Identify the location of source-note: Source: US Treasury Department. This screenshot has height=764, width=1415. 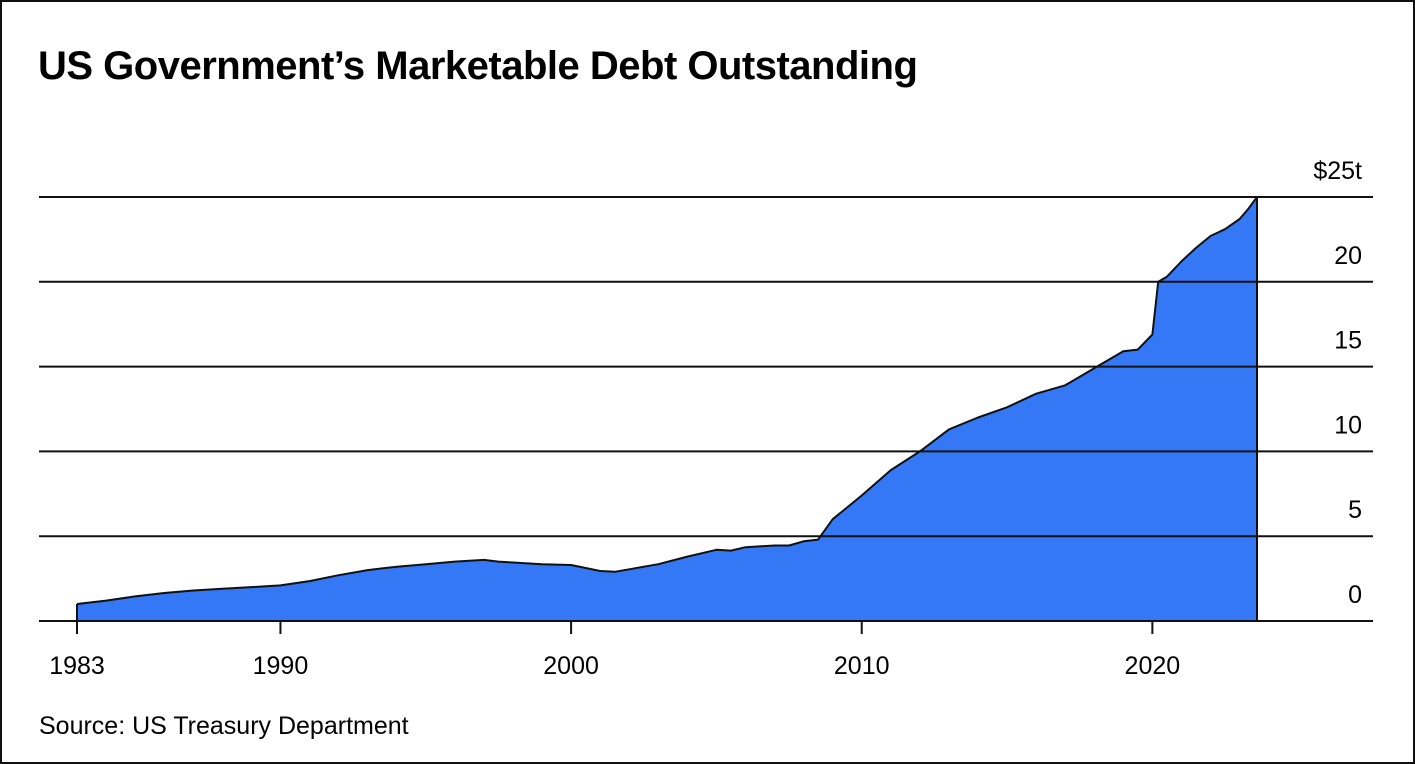
(224, 726).